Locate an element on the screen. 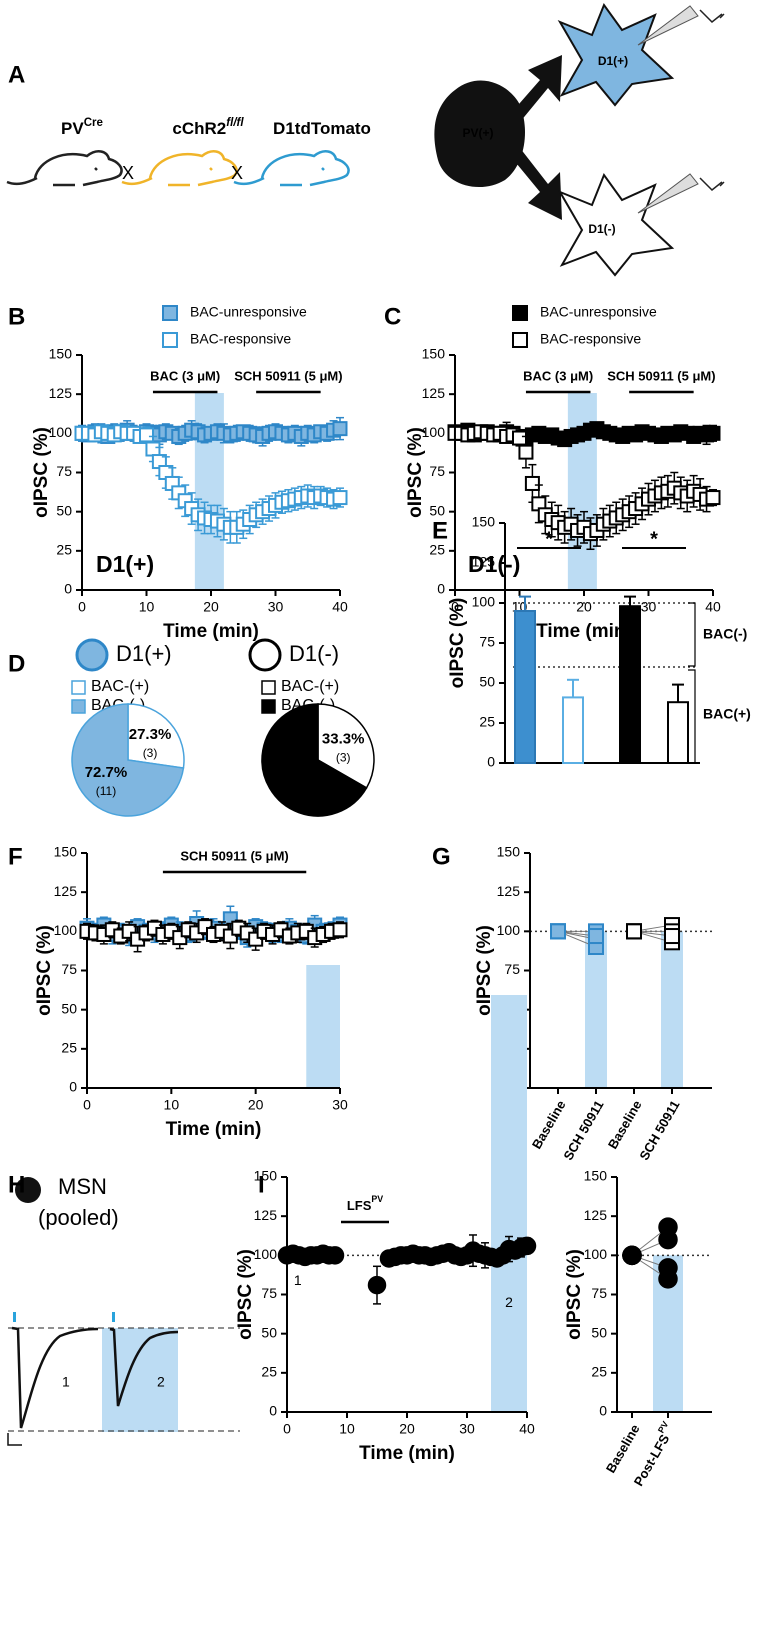  point-label: 2 is located at coordinates (509, 1302).